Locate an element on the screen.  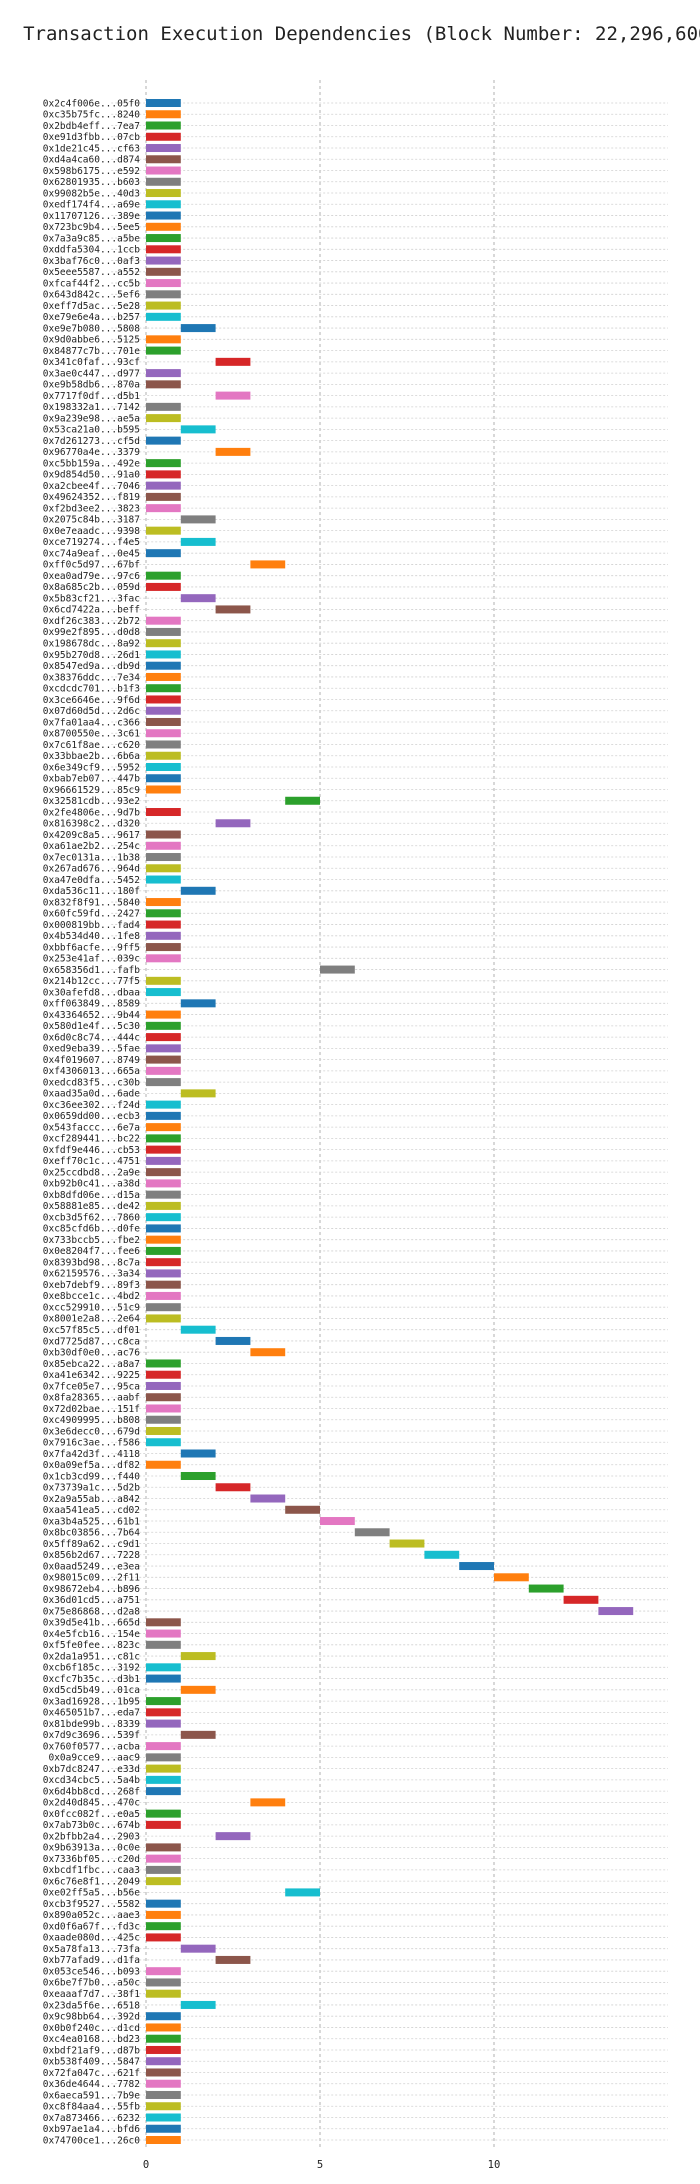
y-tick-label: 0xc35b75fc...8240 is located at coordinates (92, 115).